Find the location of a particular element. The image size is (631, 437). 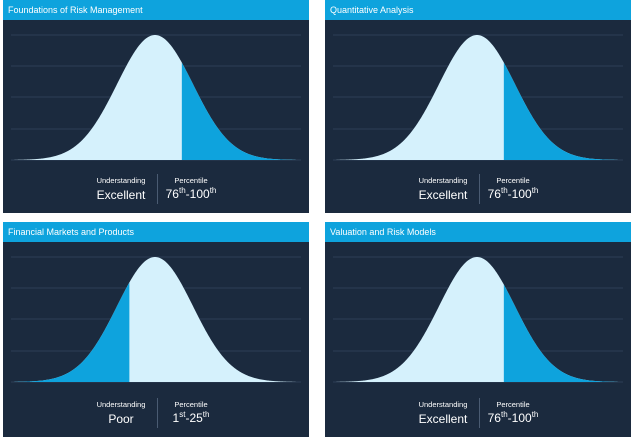

percentile-value: 1st-25th is located at coordinates (191, 417).